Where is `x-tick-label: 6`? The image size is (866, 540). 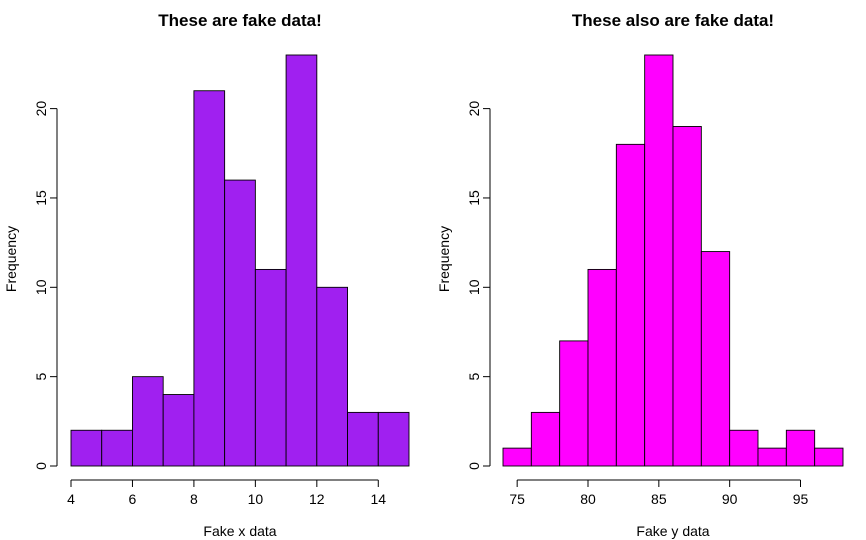
x-tick-label: 6 is located at coordinates (133, 499).